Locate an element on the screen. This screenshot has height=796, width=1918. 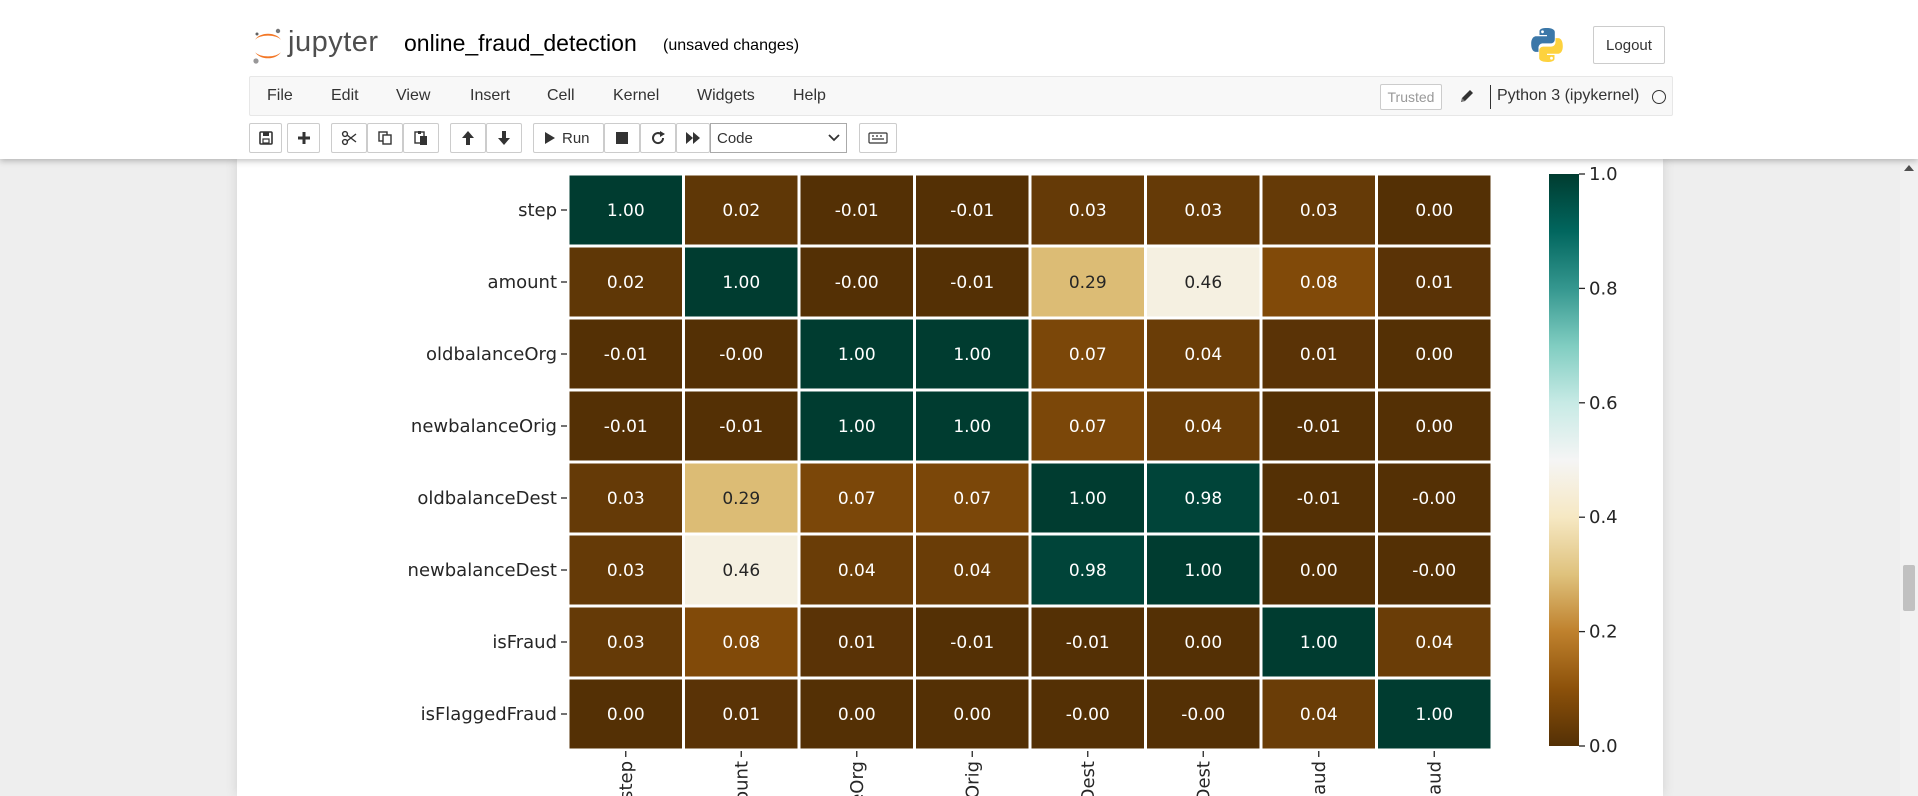
toolbar: Run Code is located at coordinates (961, 138).